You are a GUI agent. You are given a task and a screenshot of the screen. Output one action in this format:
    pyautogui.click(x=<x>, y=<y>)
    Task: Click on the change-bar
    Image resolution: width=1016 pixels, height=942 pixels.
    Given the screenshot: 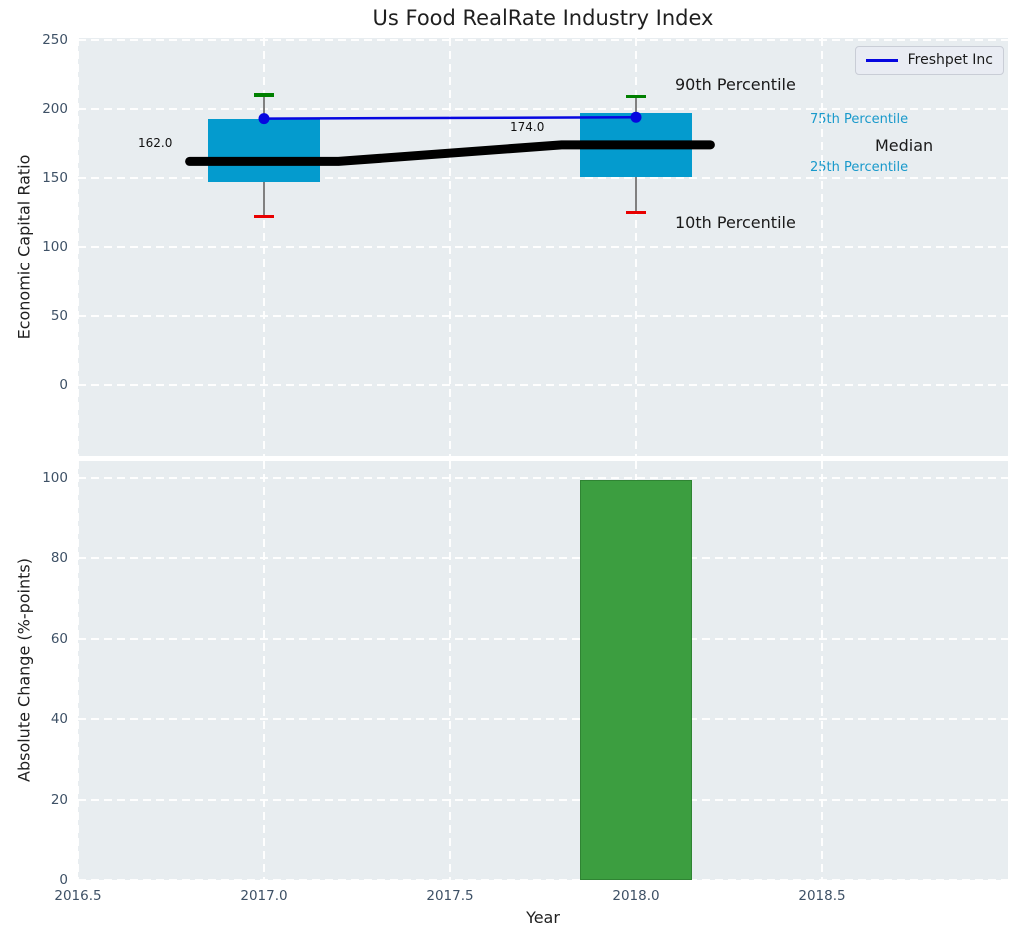 What is the action you would take?
    pyautogui.click(x=636, y=680)
    